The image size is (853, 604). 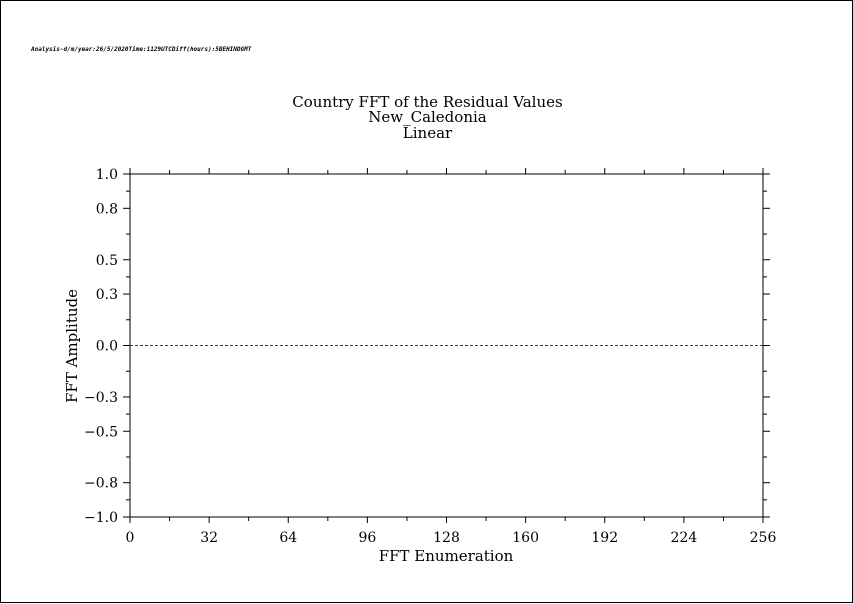 I want to click on y-tick-labels: 1.0 0.8 0.5 0.3 0.0 −0.3 −0.5 −0.8 −1.0, so click(x=101, y=346).